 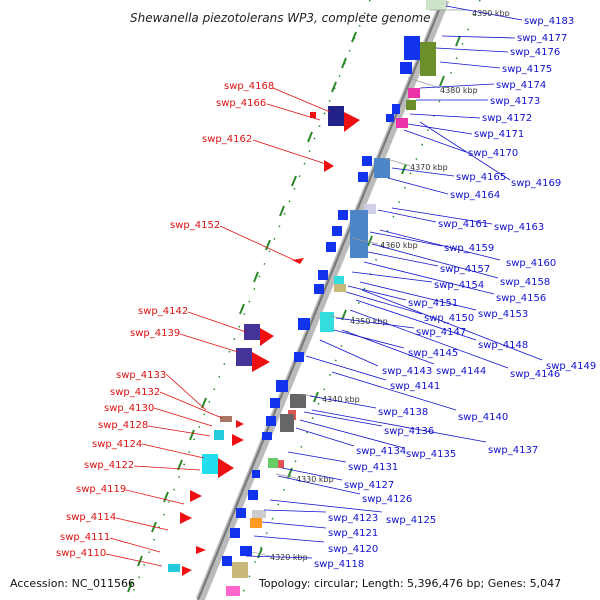 What do you see at coordinates (531, 263) in the screenshot?
I see `gene-label-swp_4160: swp_4160` at bounding box center [531, 263].